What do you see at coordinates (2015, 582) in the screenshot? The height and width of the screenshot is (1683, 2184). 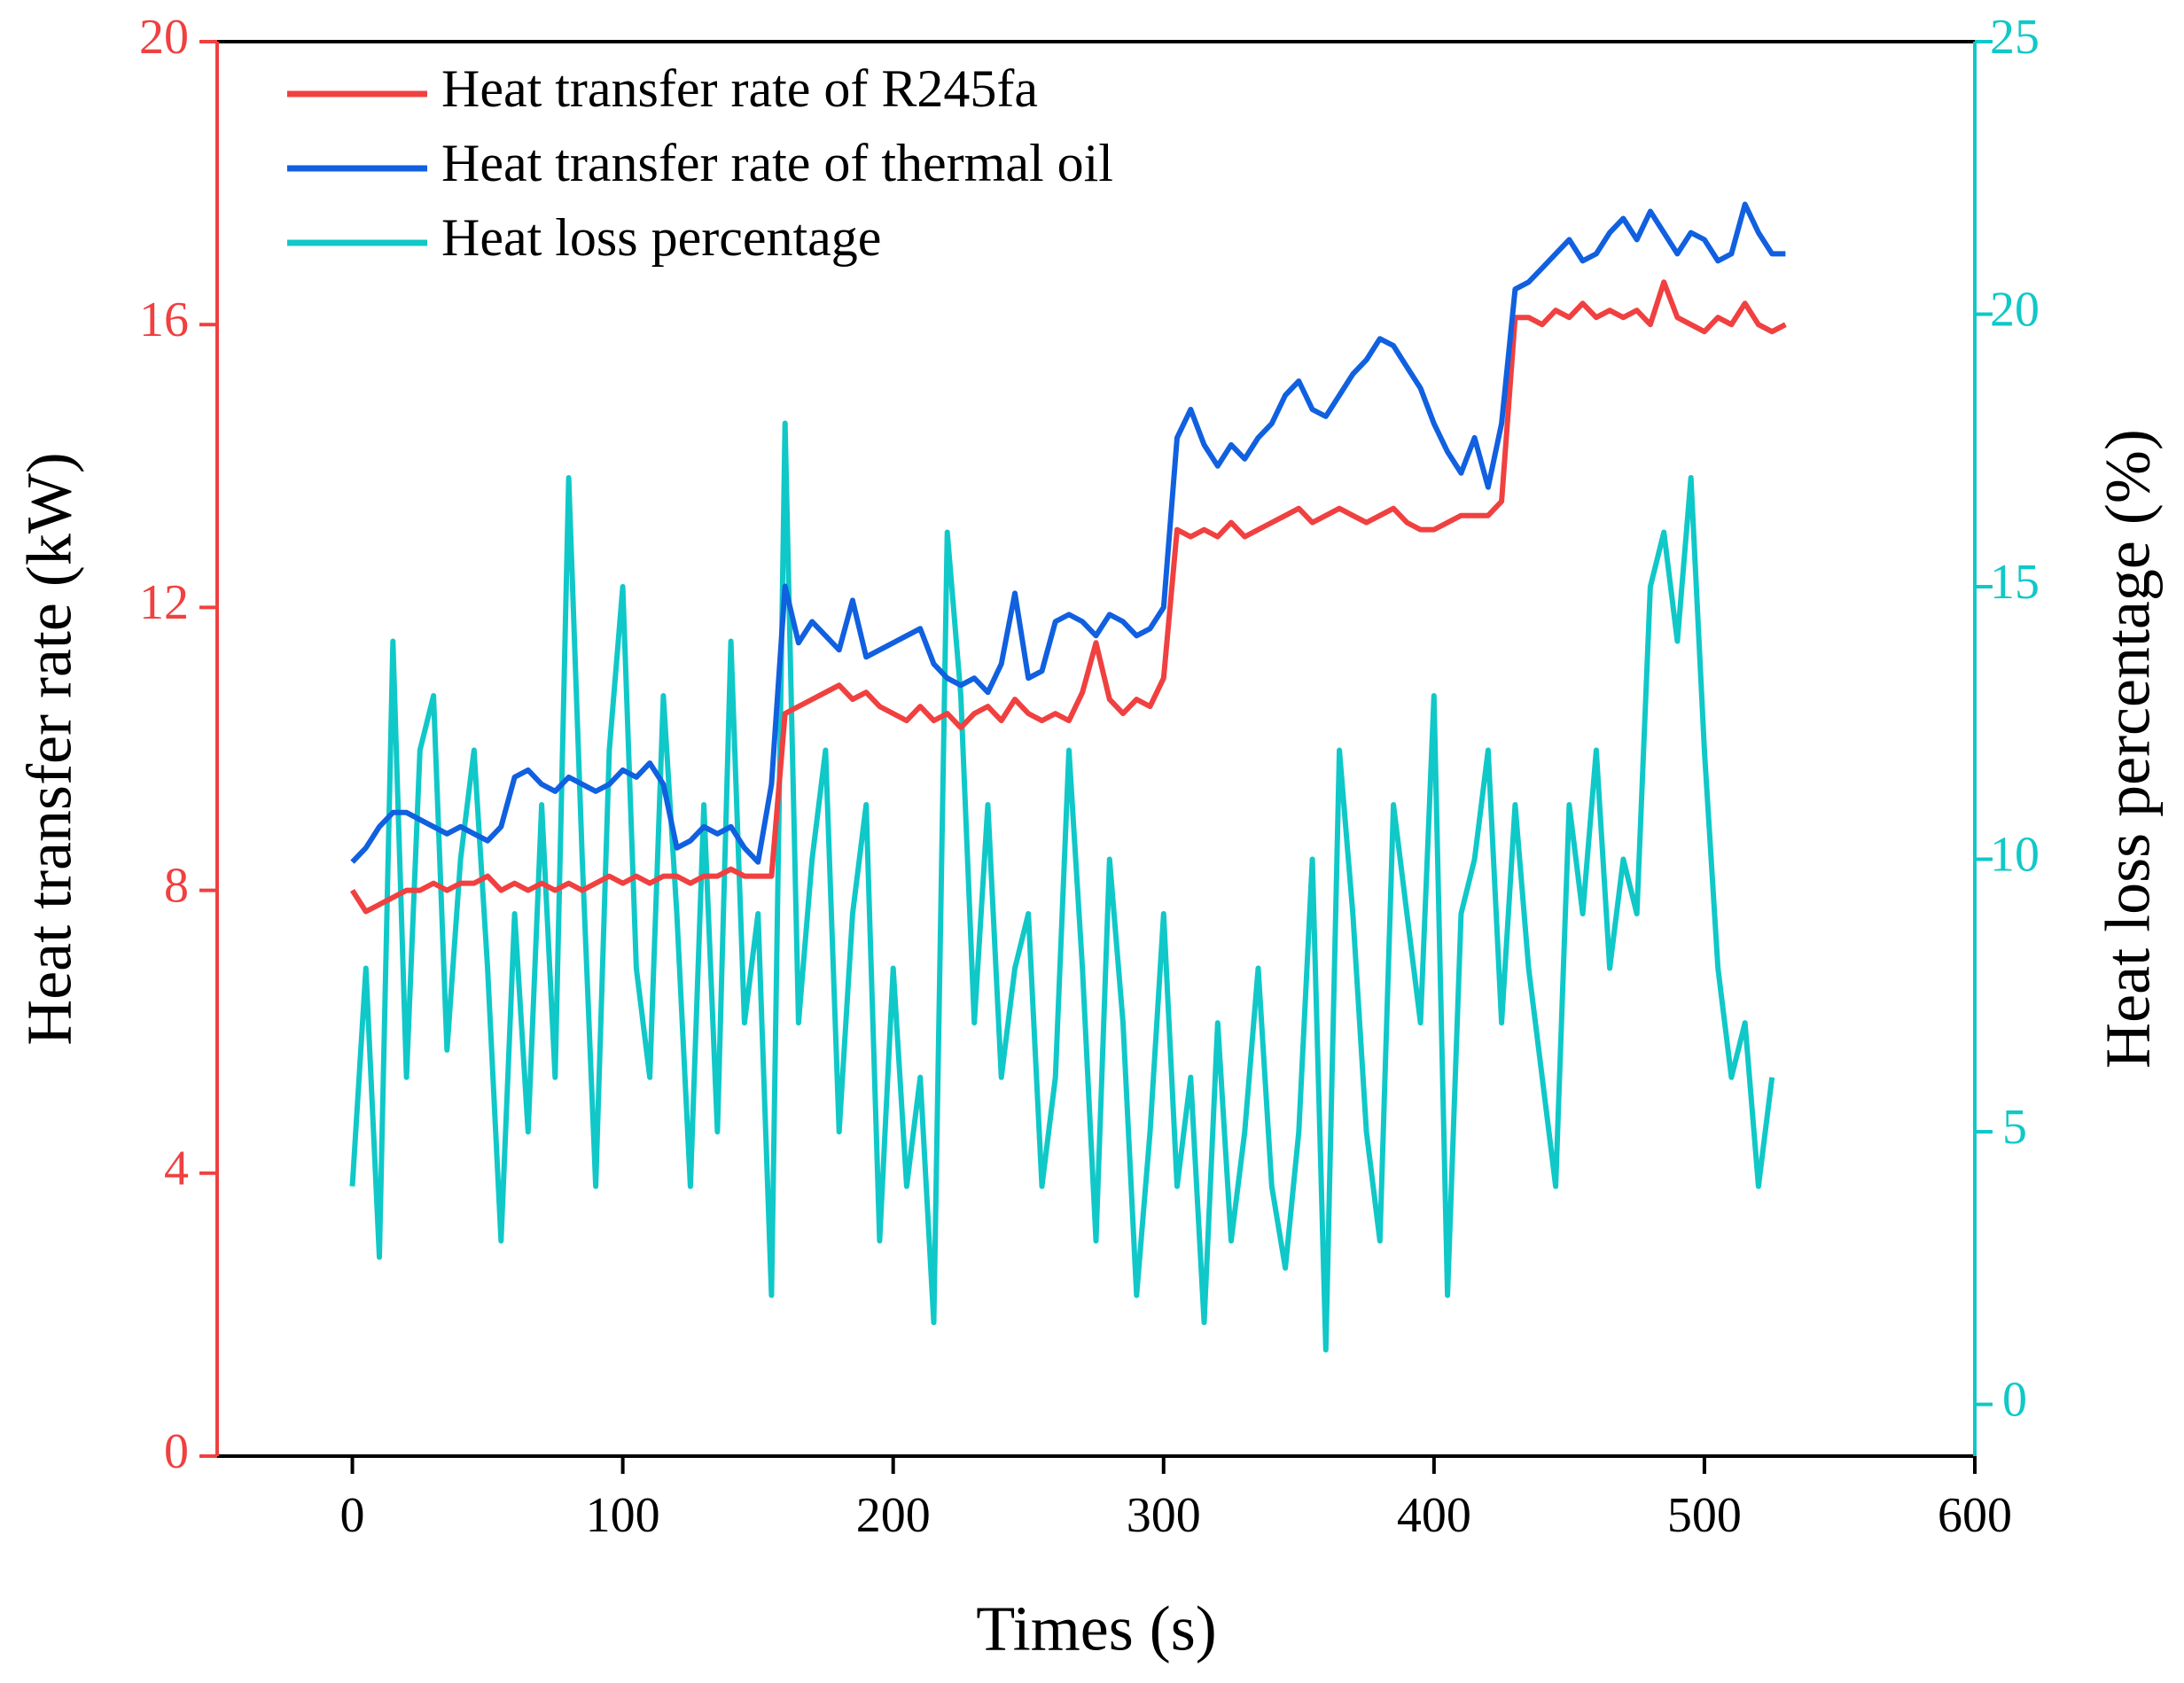 I see `y2-tick-label: 15` at bounding box center [2015, 582].